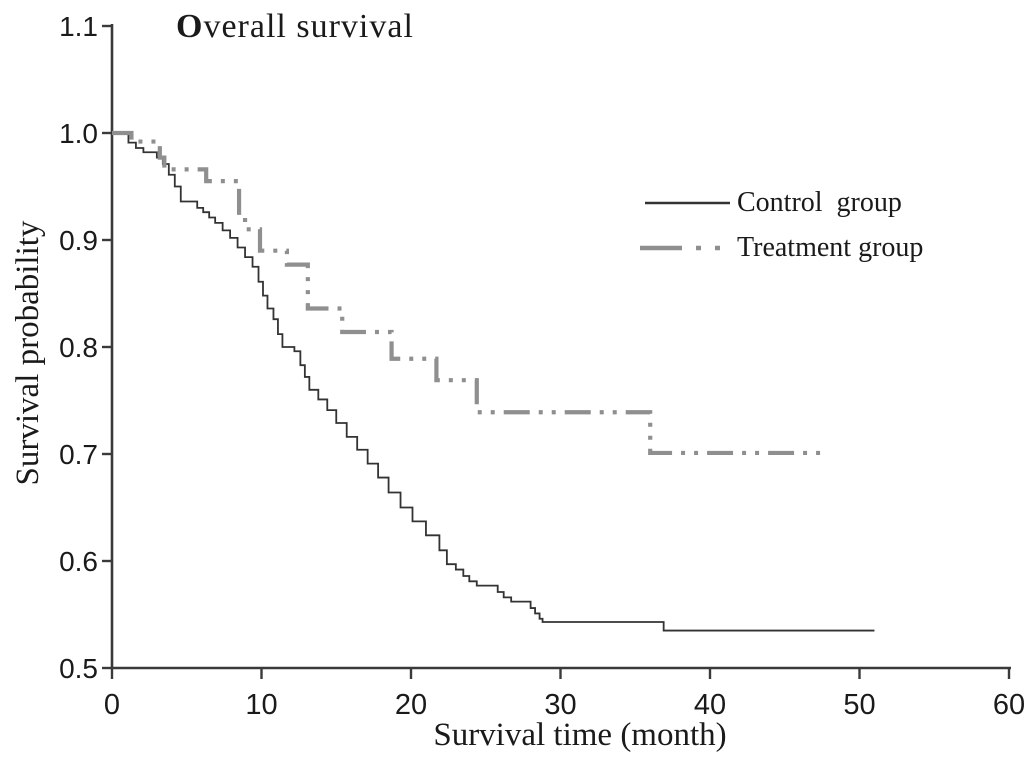 The height and width of the screenshot is (768, 1033). What do you see at coordinates (580, 735) in the screenshot?
I see `x-axis-title: Survival time (month)` at bounding box center [580, 735].